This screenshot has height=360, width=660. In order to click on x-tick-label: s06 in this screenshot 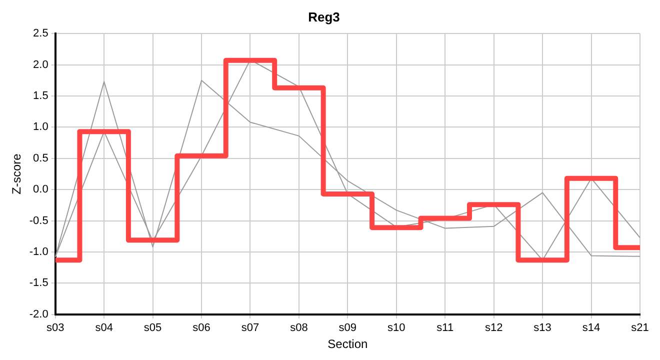, I will do `click(201, 328)`.